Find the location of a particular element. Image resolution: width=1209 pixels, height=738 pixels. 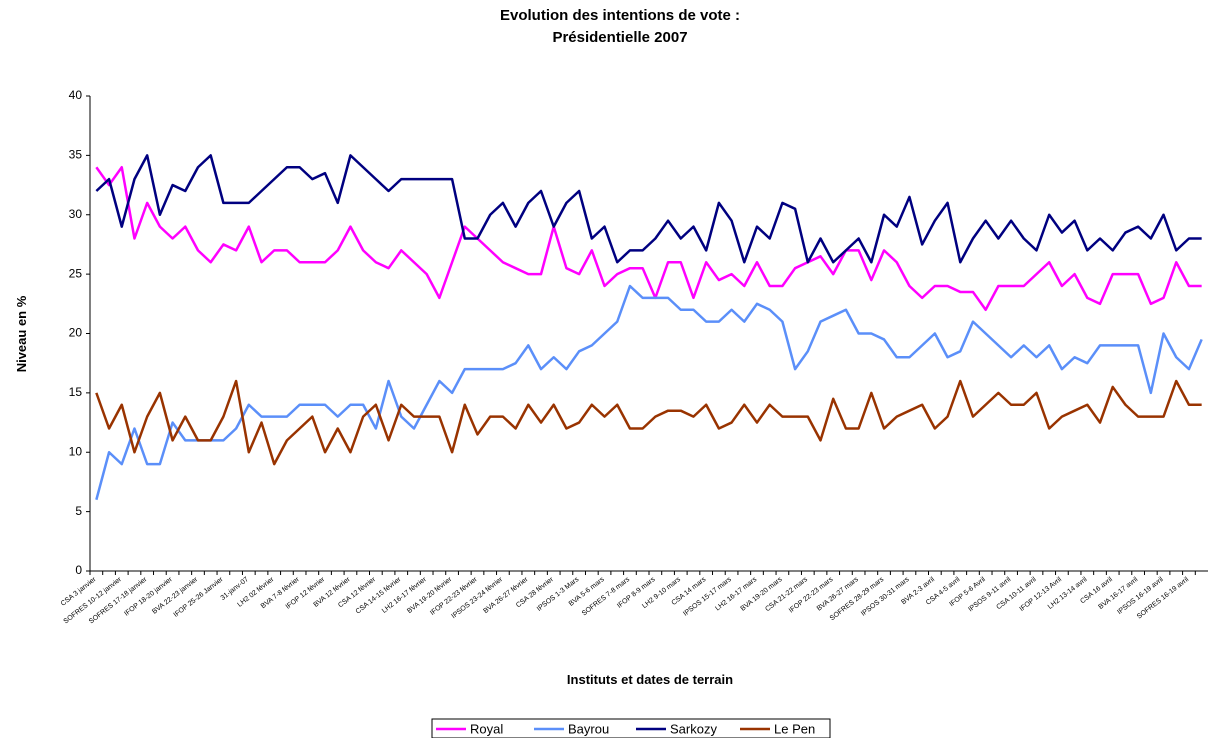

x-axis-title: Instituts et dates de terrain is located at coordinates (650, 679).